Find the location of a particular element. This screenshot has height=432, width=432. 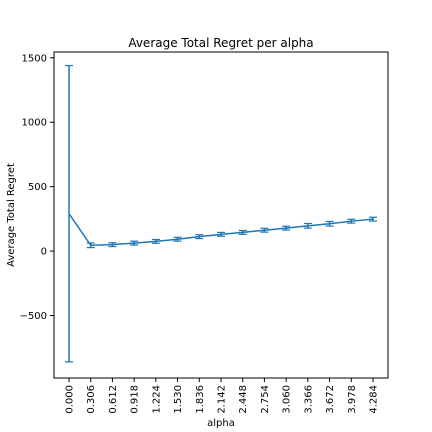

y-tick-label: −500 is located at coordinates (33, 316).